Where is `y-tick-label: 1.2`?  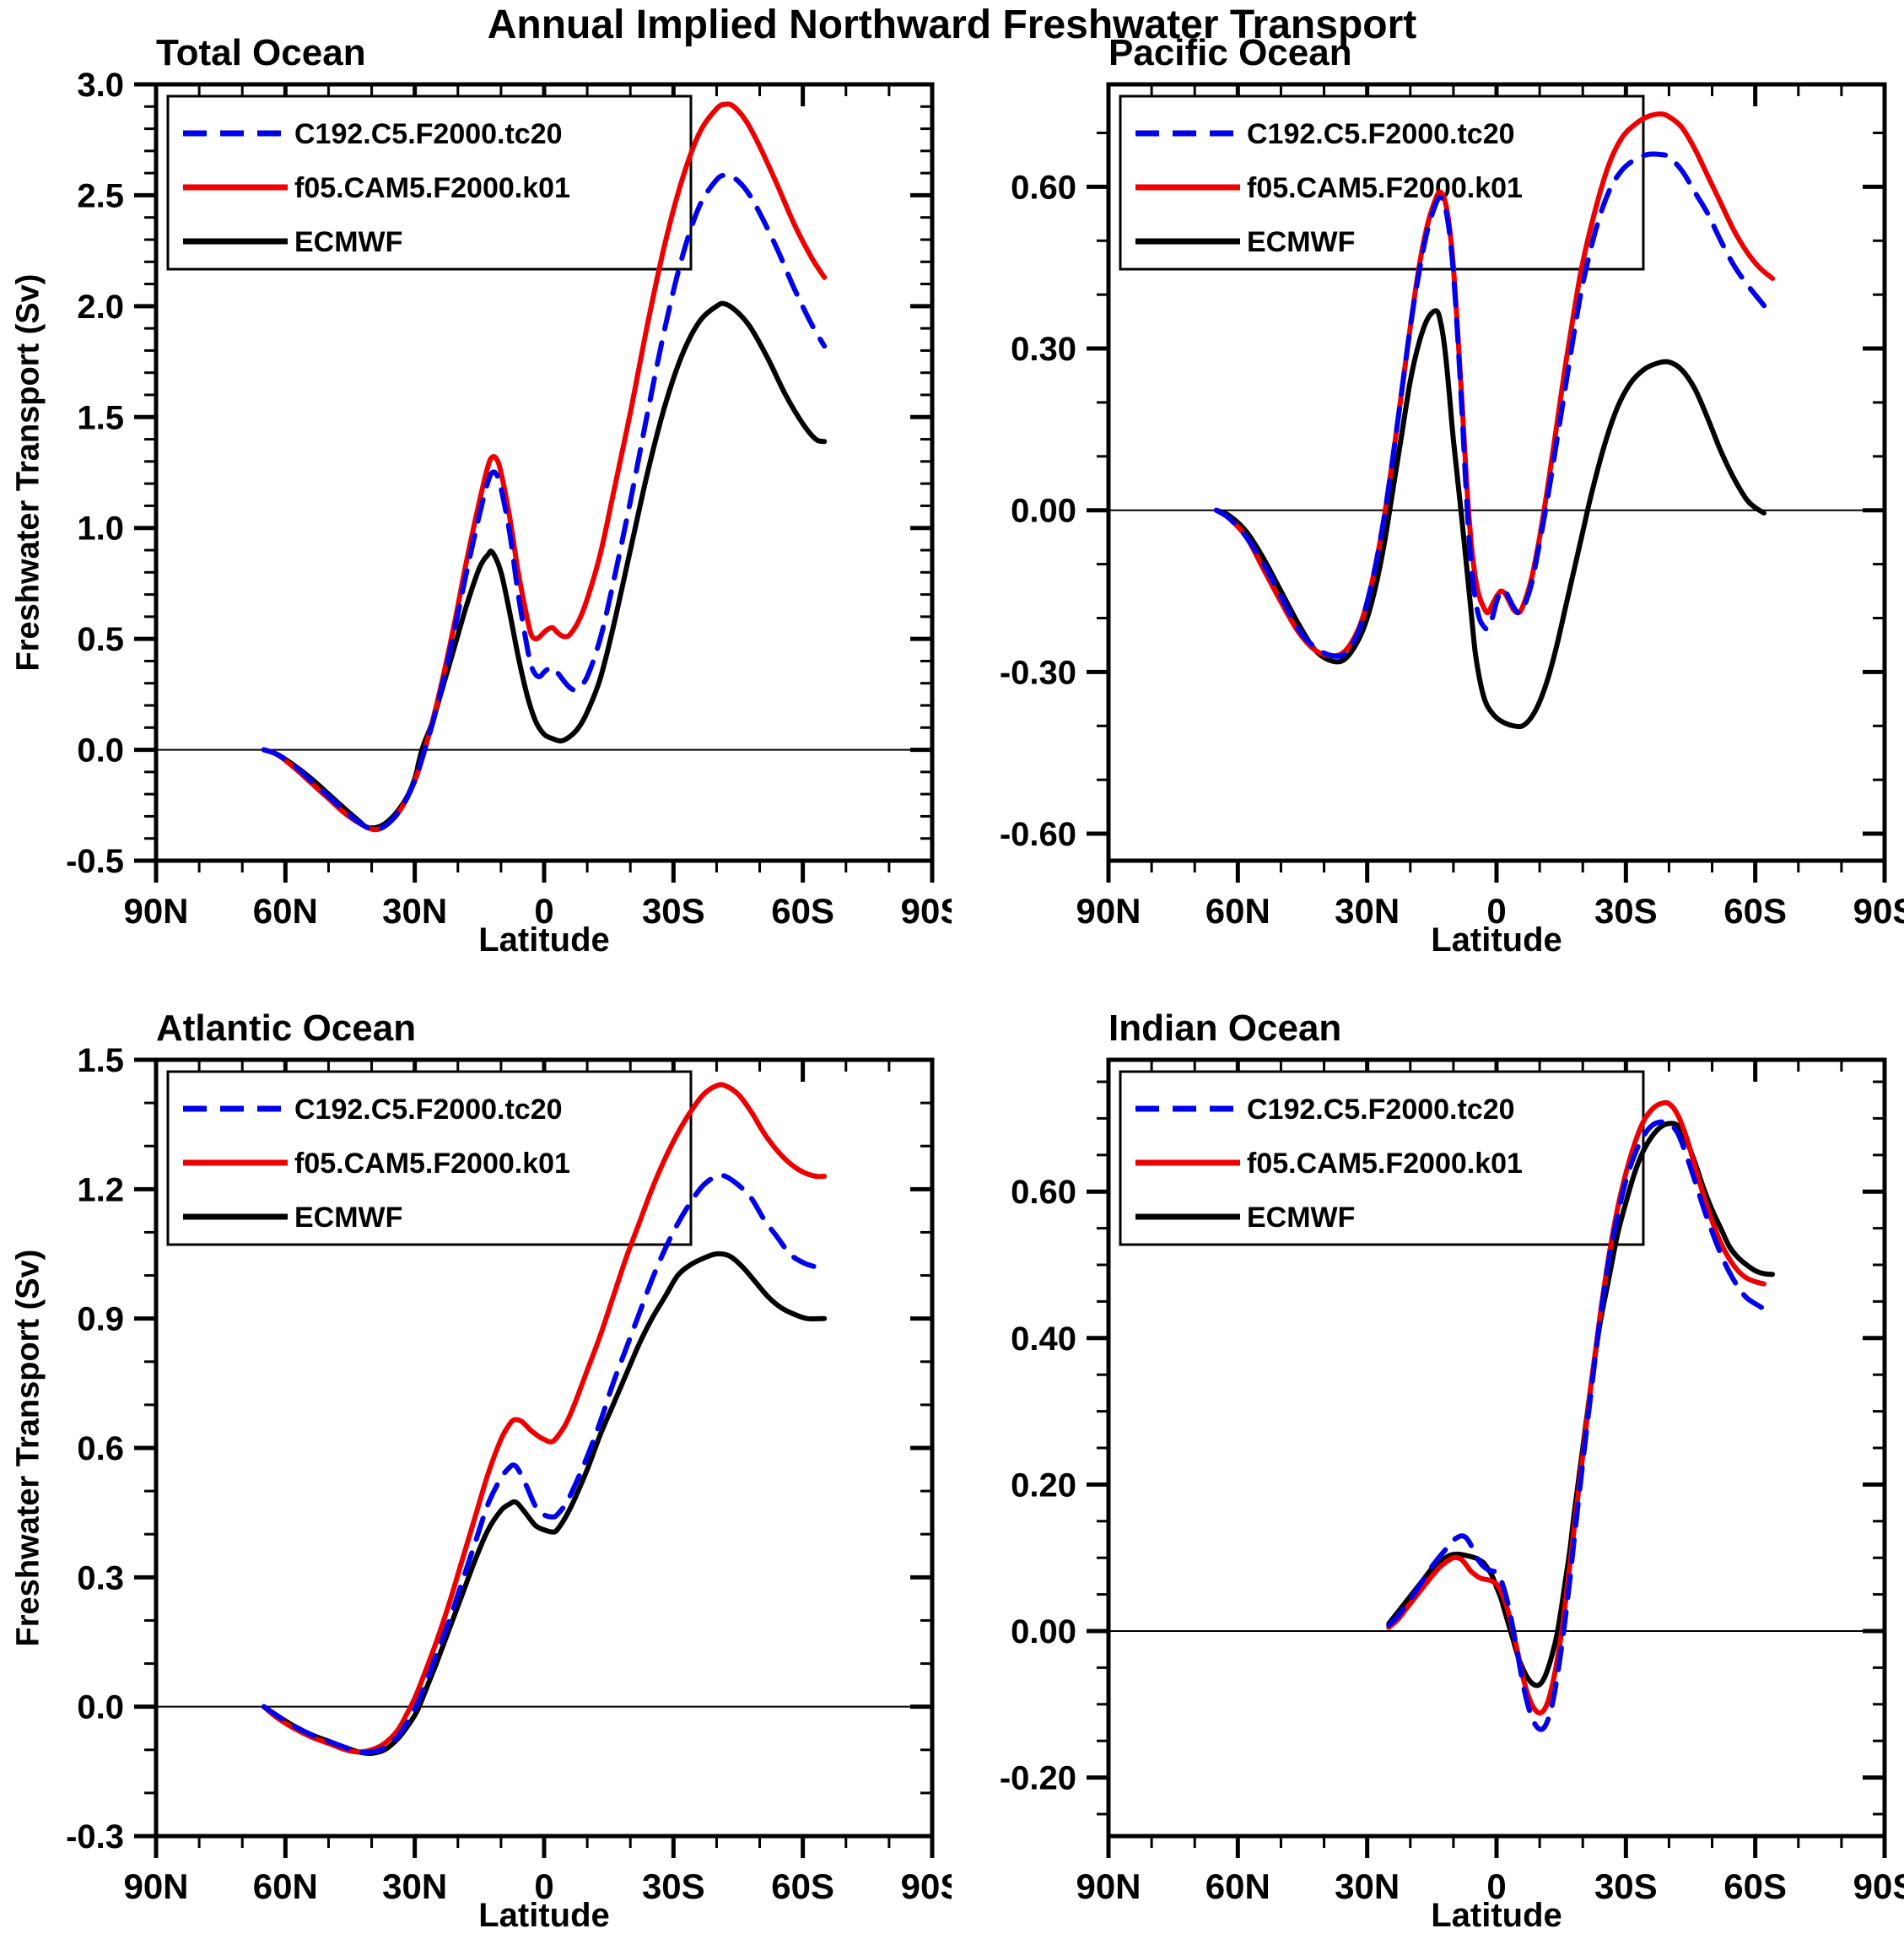
y-tick-label: 1.2 is located at coordinates (100, 1189).